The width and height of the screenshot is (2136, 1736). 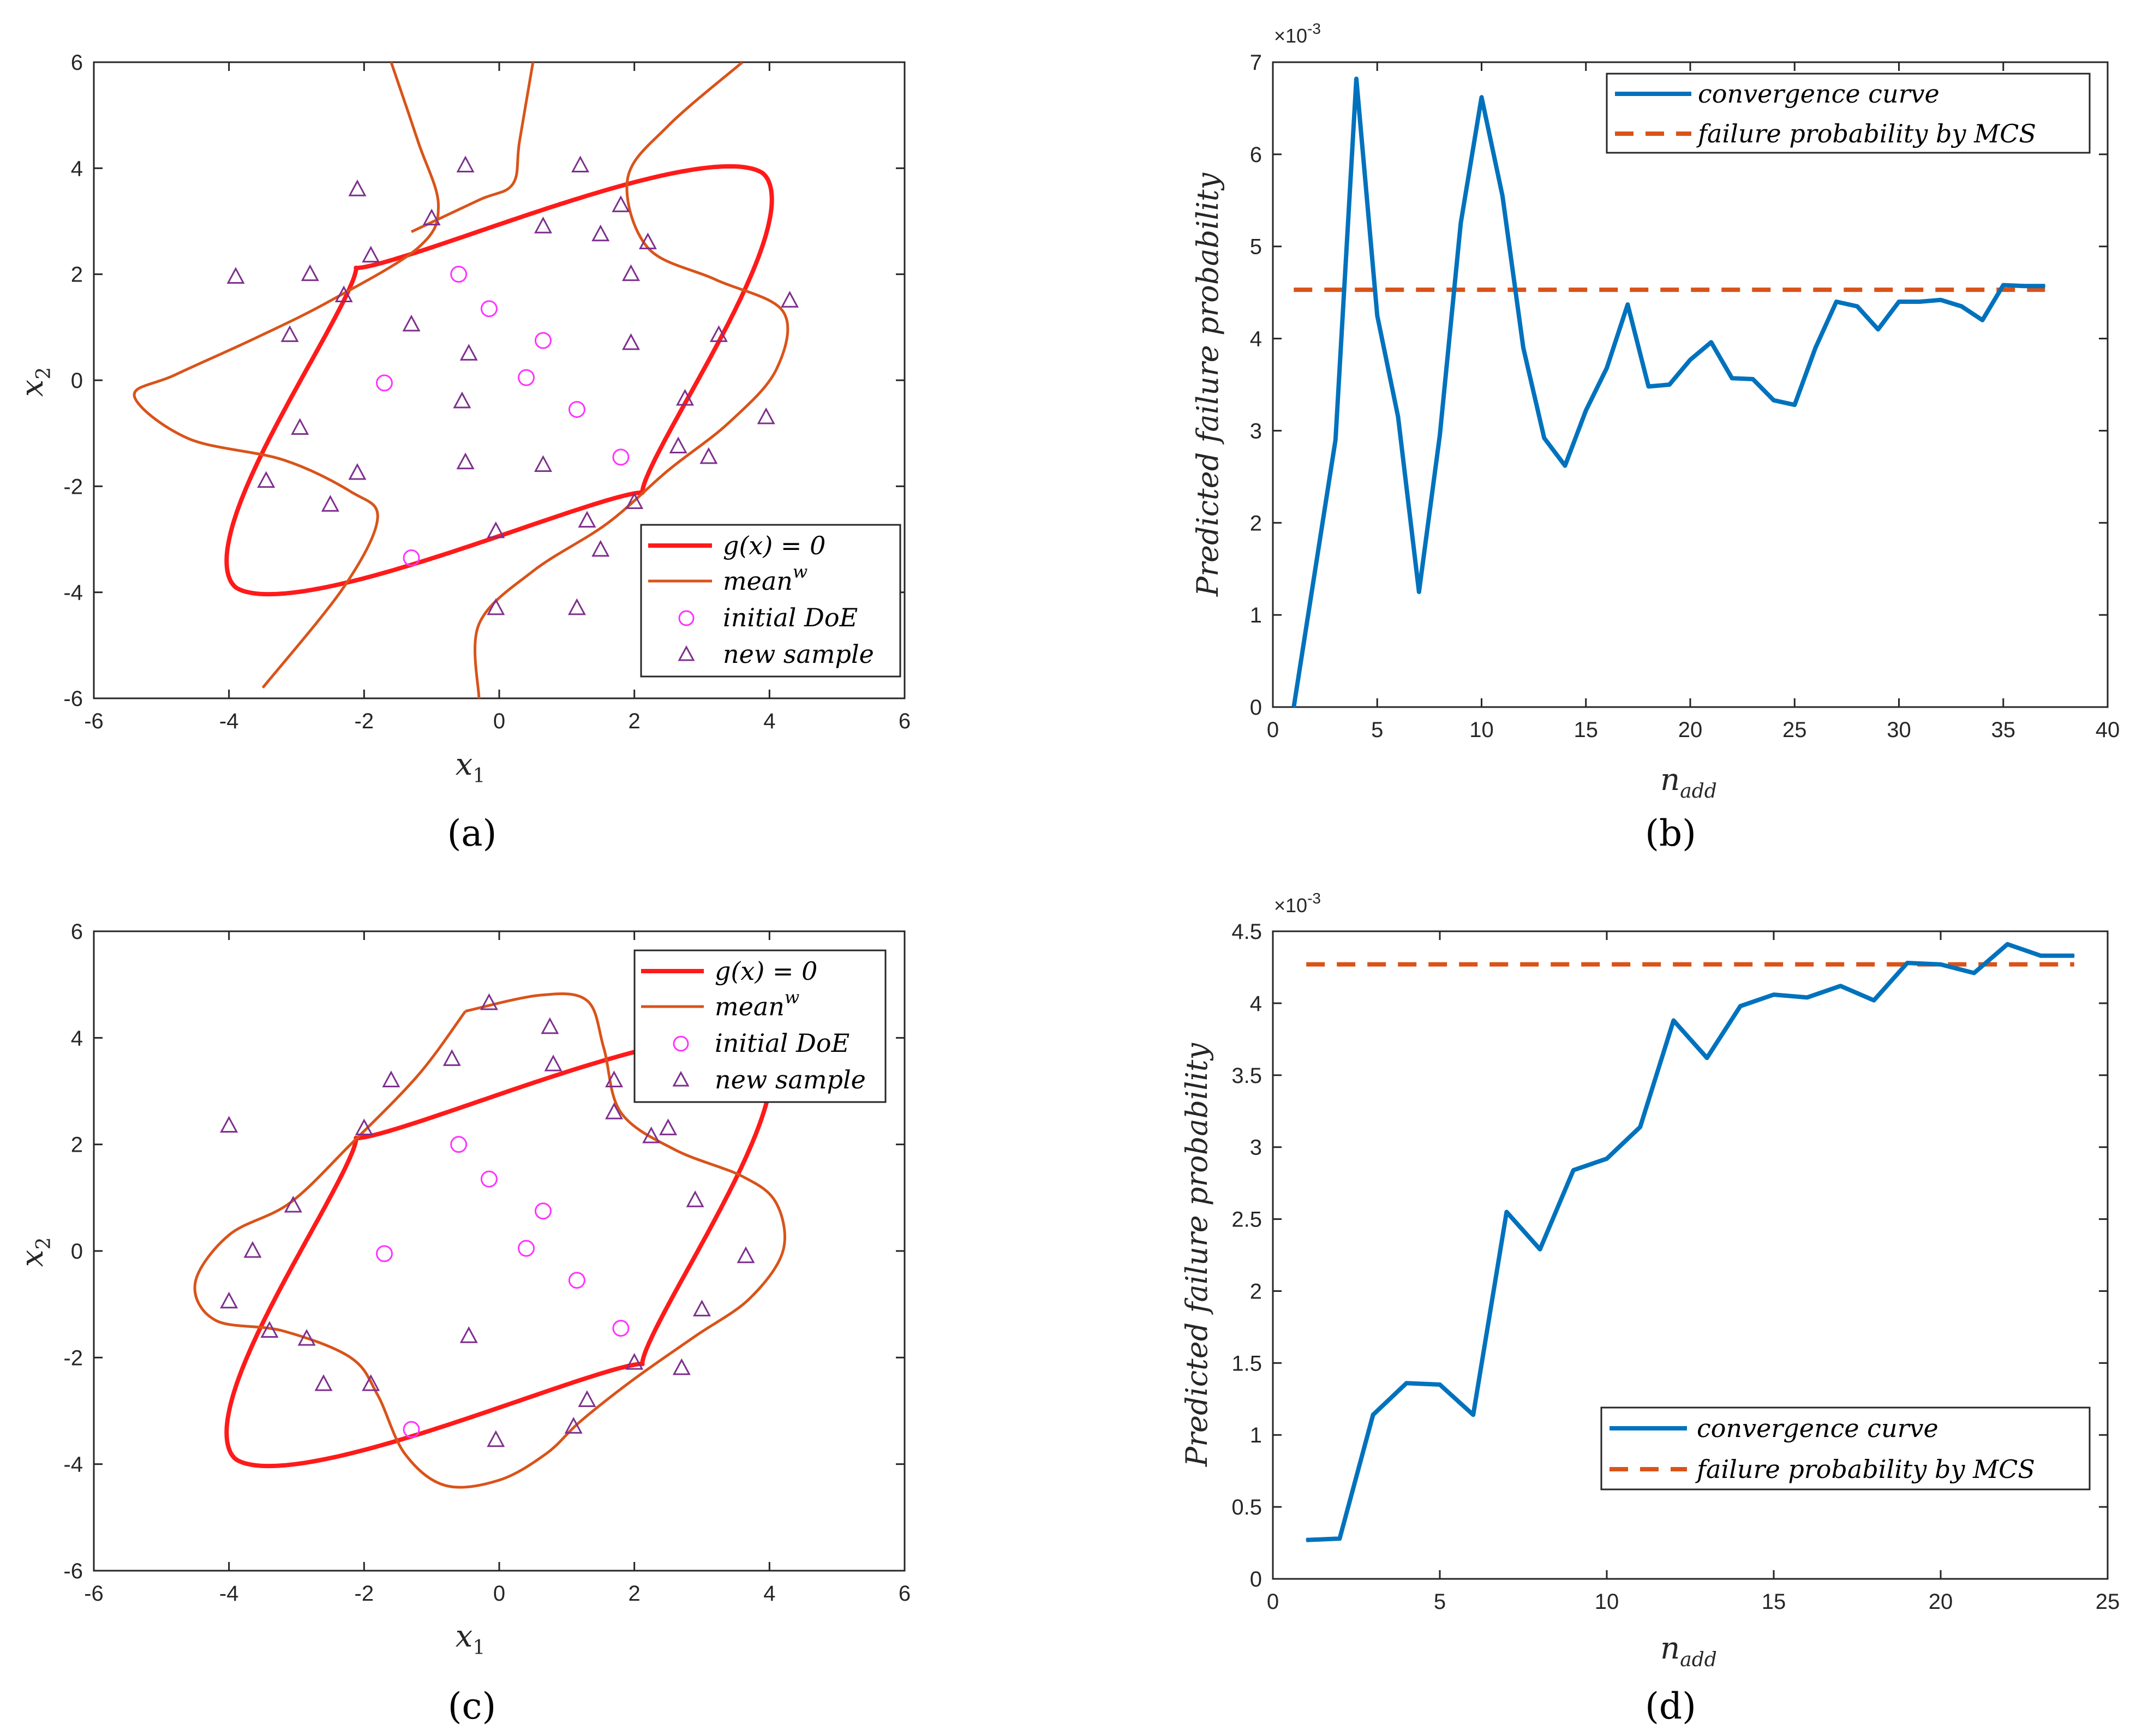 What do you see at coordinates (471, 1639) in the screenshot?
I see `panel-c-xlabel: x1` at bounding box center [471, 1639].